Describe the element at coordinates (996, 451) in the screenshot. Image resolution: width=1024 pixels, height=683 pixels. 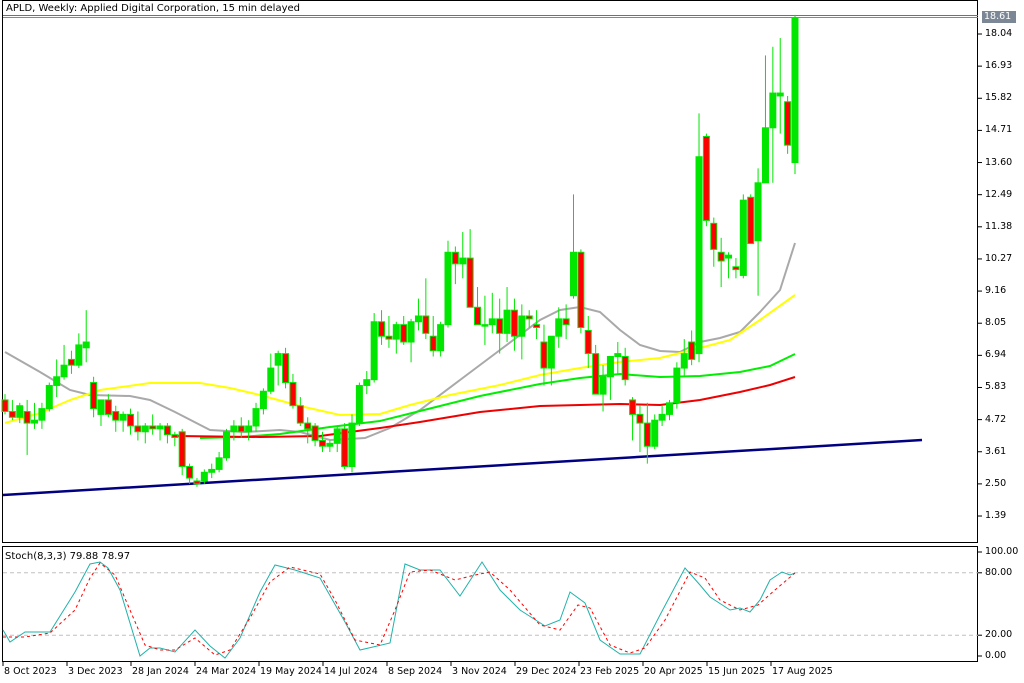
I see `price-tick-label: 3.61` at that location.